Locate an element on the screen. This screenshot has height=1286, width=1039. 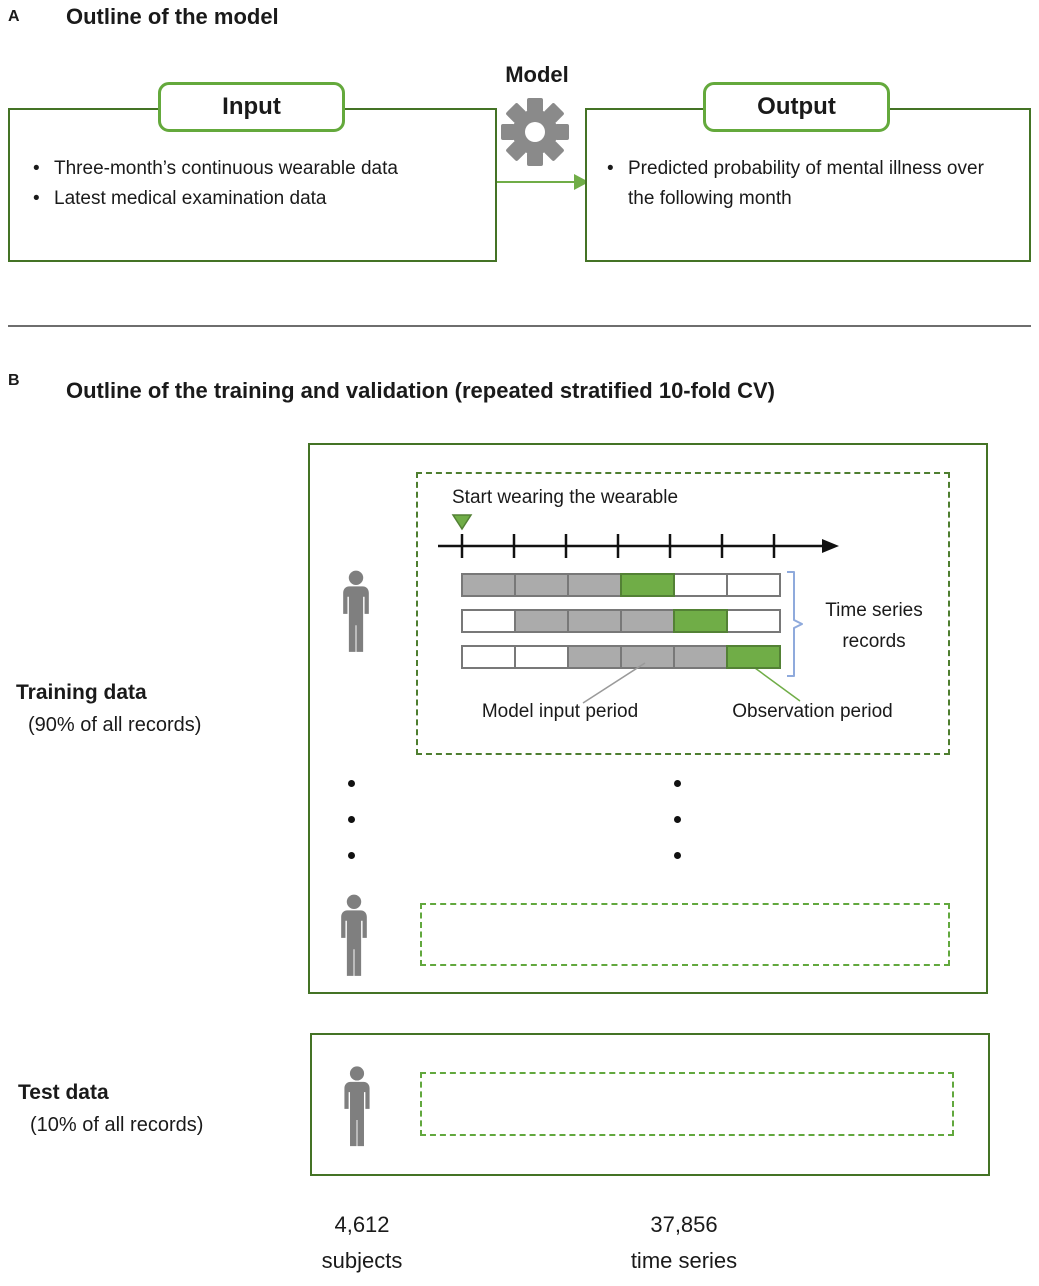
input-bullet: Three-month’s continuous wearable data is located at coordinates (253, 169).